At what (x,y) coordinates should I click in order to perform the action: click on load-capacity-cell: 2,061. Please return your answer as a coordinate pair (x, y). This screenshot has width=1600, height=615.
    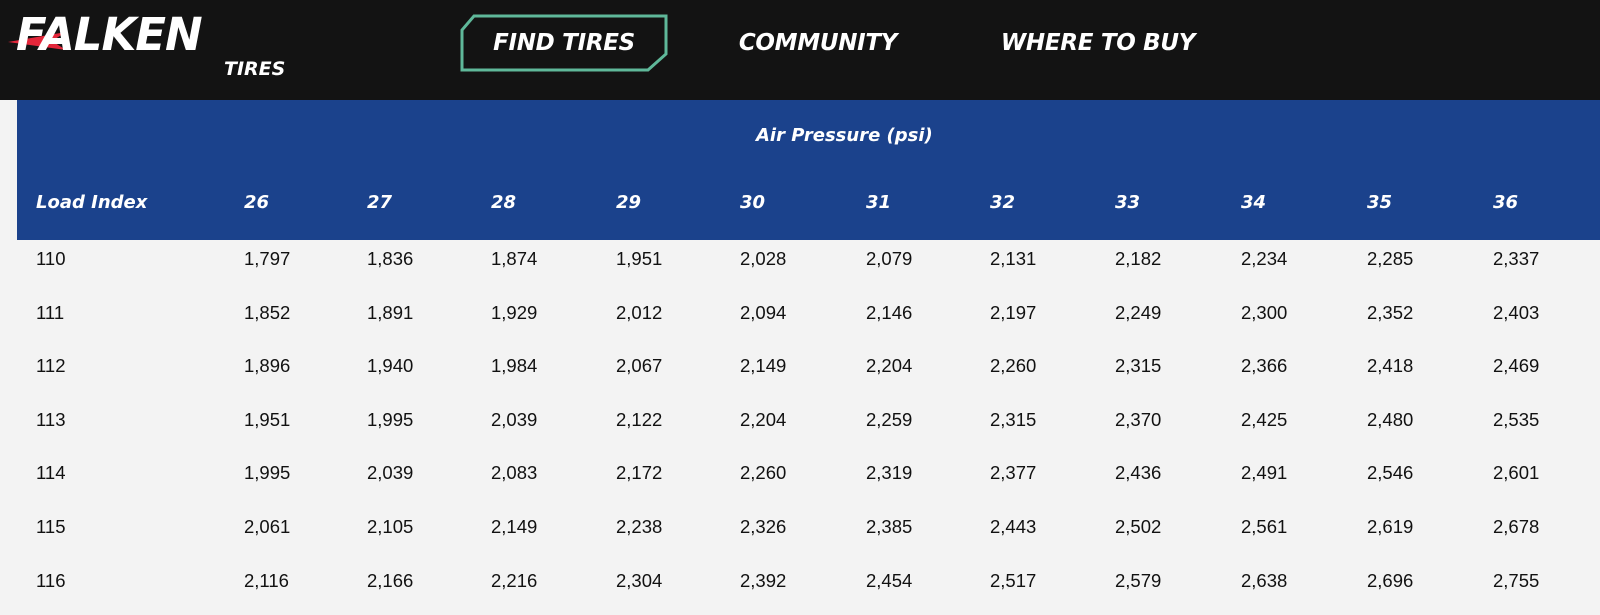
    Looking at the image, I should click on (267, 526).